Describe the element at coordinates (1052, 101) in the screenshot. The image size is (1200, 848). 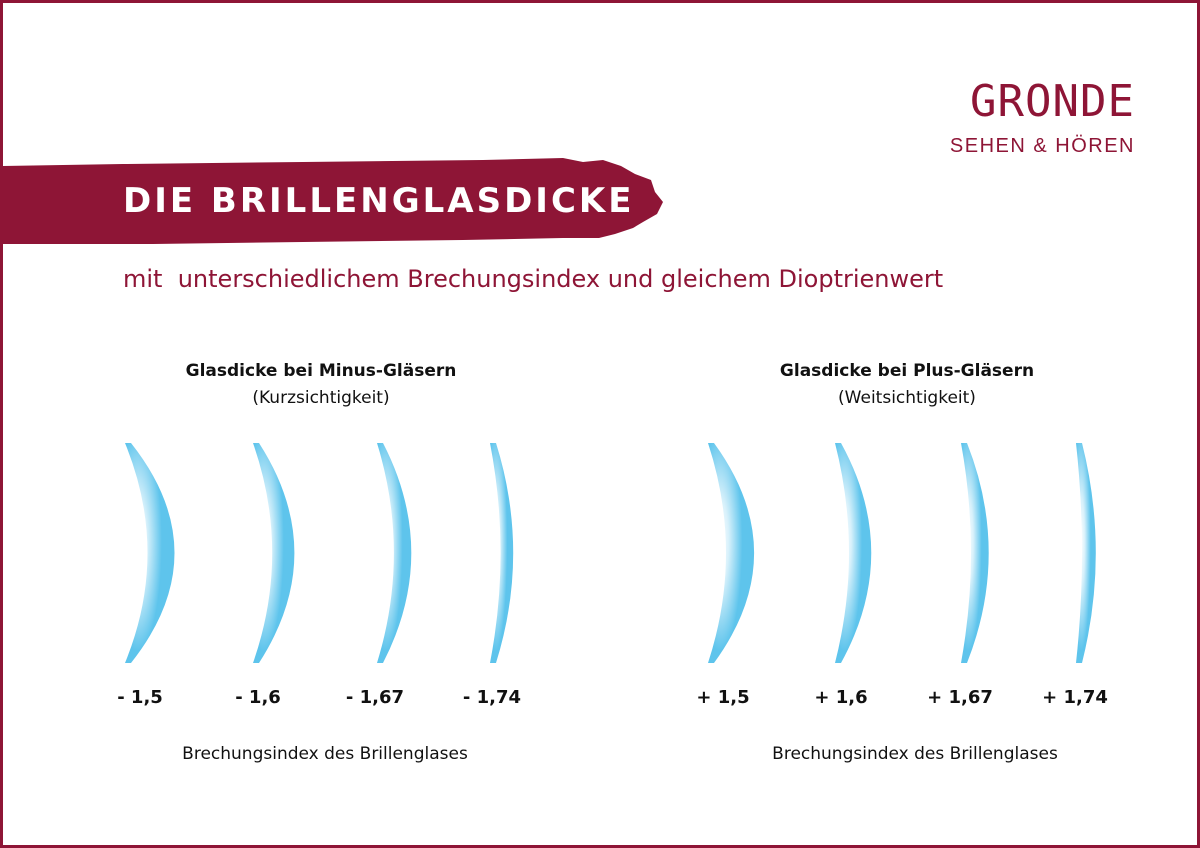
I see `logo-name: GRONDE` at that location.